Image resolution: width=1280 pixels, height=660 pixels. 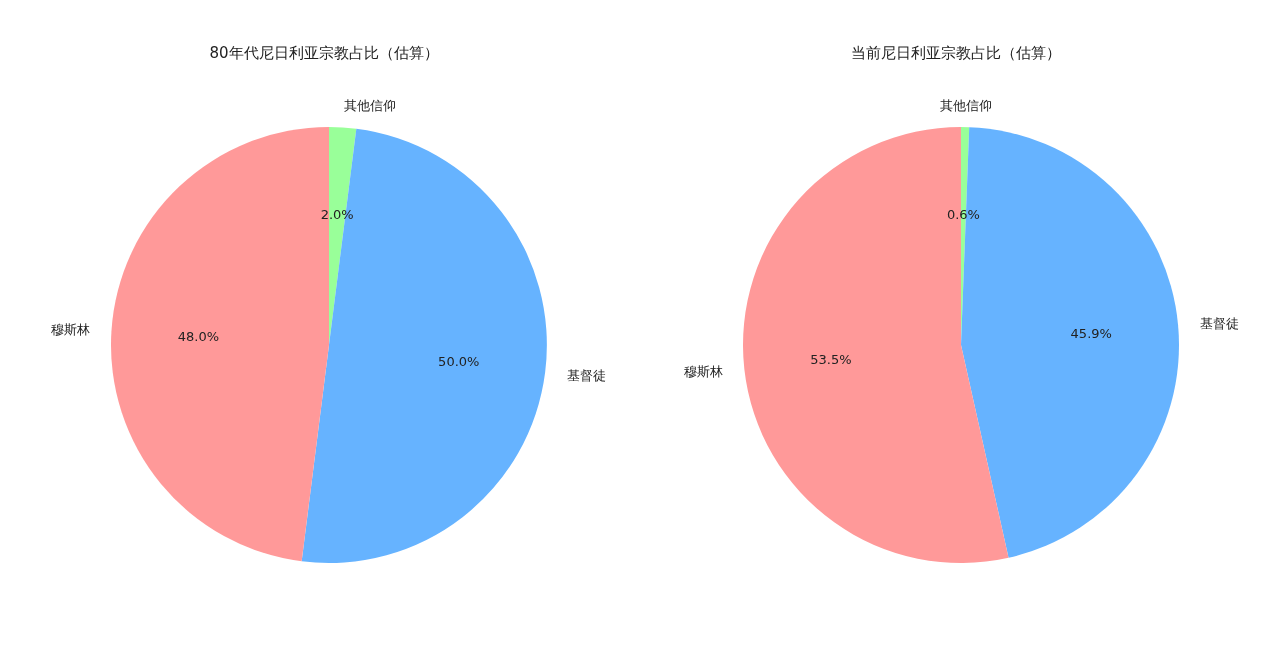 I want to click on chart-title: 当前尼日利亚宗教占比（估算）, so click(x=956, y=53).